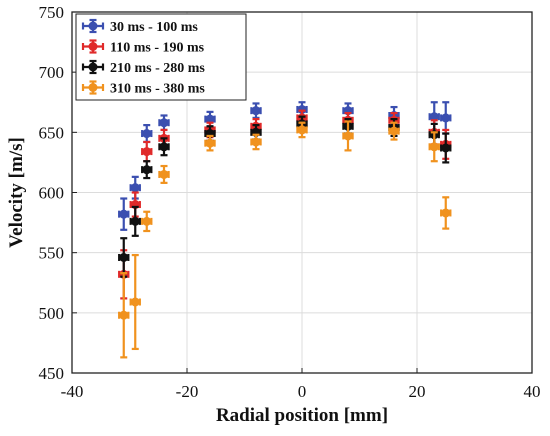 The width and height of the screenshot is (550, 436). What do you see at coordinates (157, 48) in the screenshot?
I see `legend-label: 110 ms - 190 ms` at bounding box center [157, 48].